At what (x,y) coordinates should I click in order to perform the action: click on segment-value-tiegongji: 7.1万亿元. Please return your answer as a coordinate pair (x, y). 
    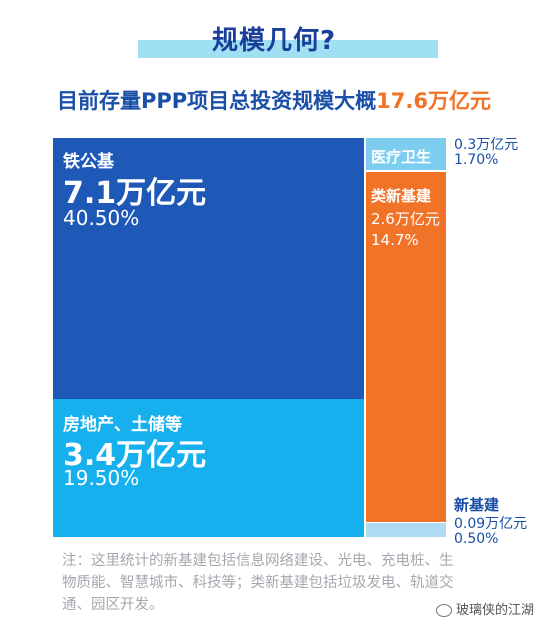
    Looking at the image, I should click on (135, 193).